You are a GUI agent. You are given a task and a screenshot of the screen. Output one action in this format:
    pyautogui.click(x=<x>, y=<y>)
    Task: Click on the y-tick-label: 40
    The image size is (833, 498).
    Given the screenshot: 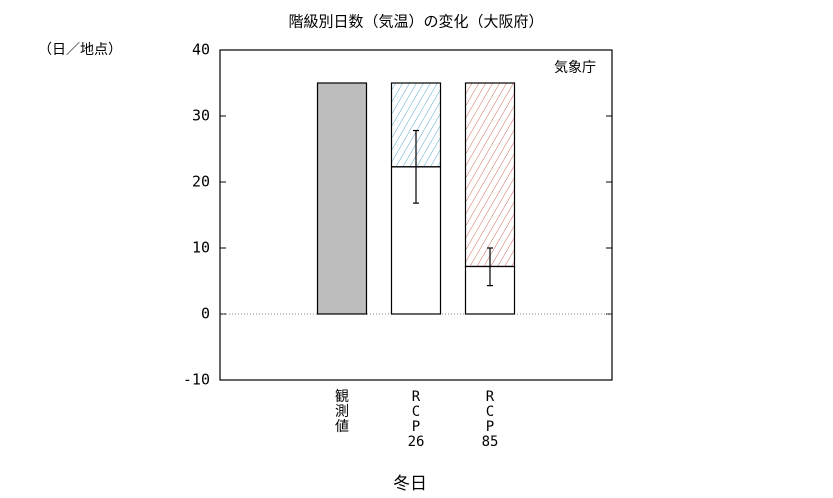 What is the action you would take?
    pyautogui.click(x=201, y=50)
    